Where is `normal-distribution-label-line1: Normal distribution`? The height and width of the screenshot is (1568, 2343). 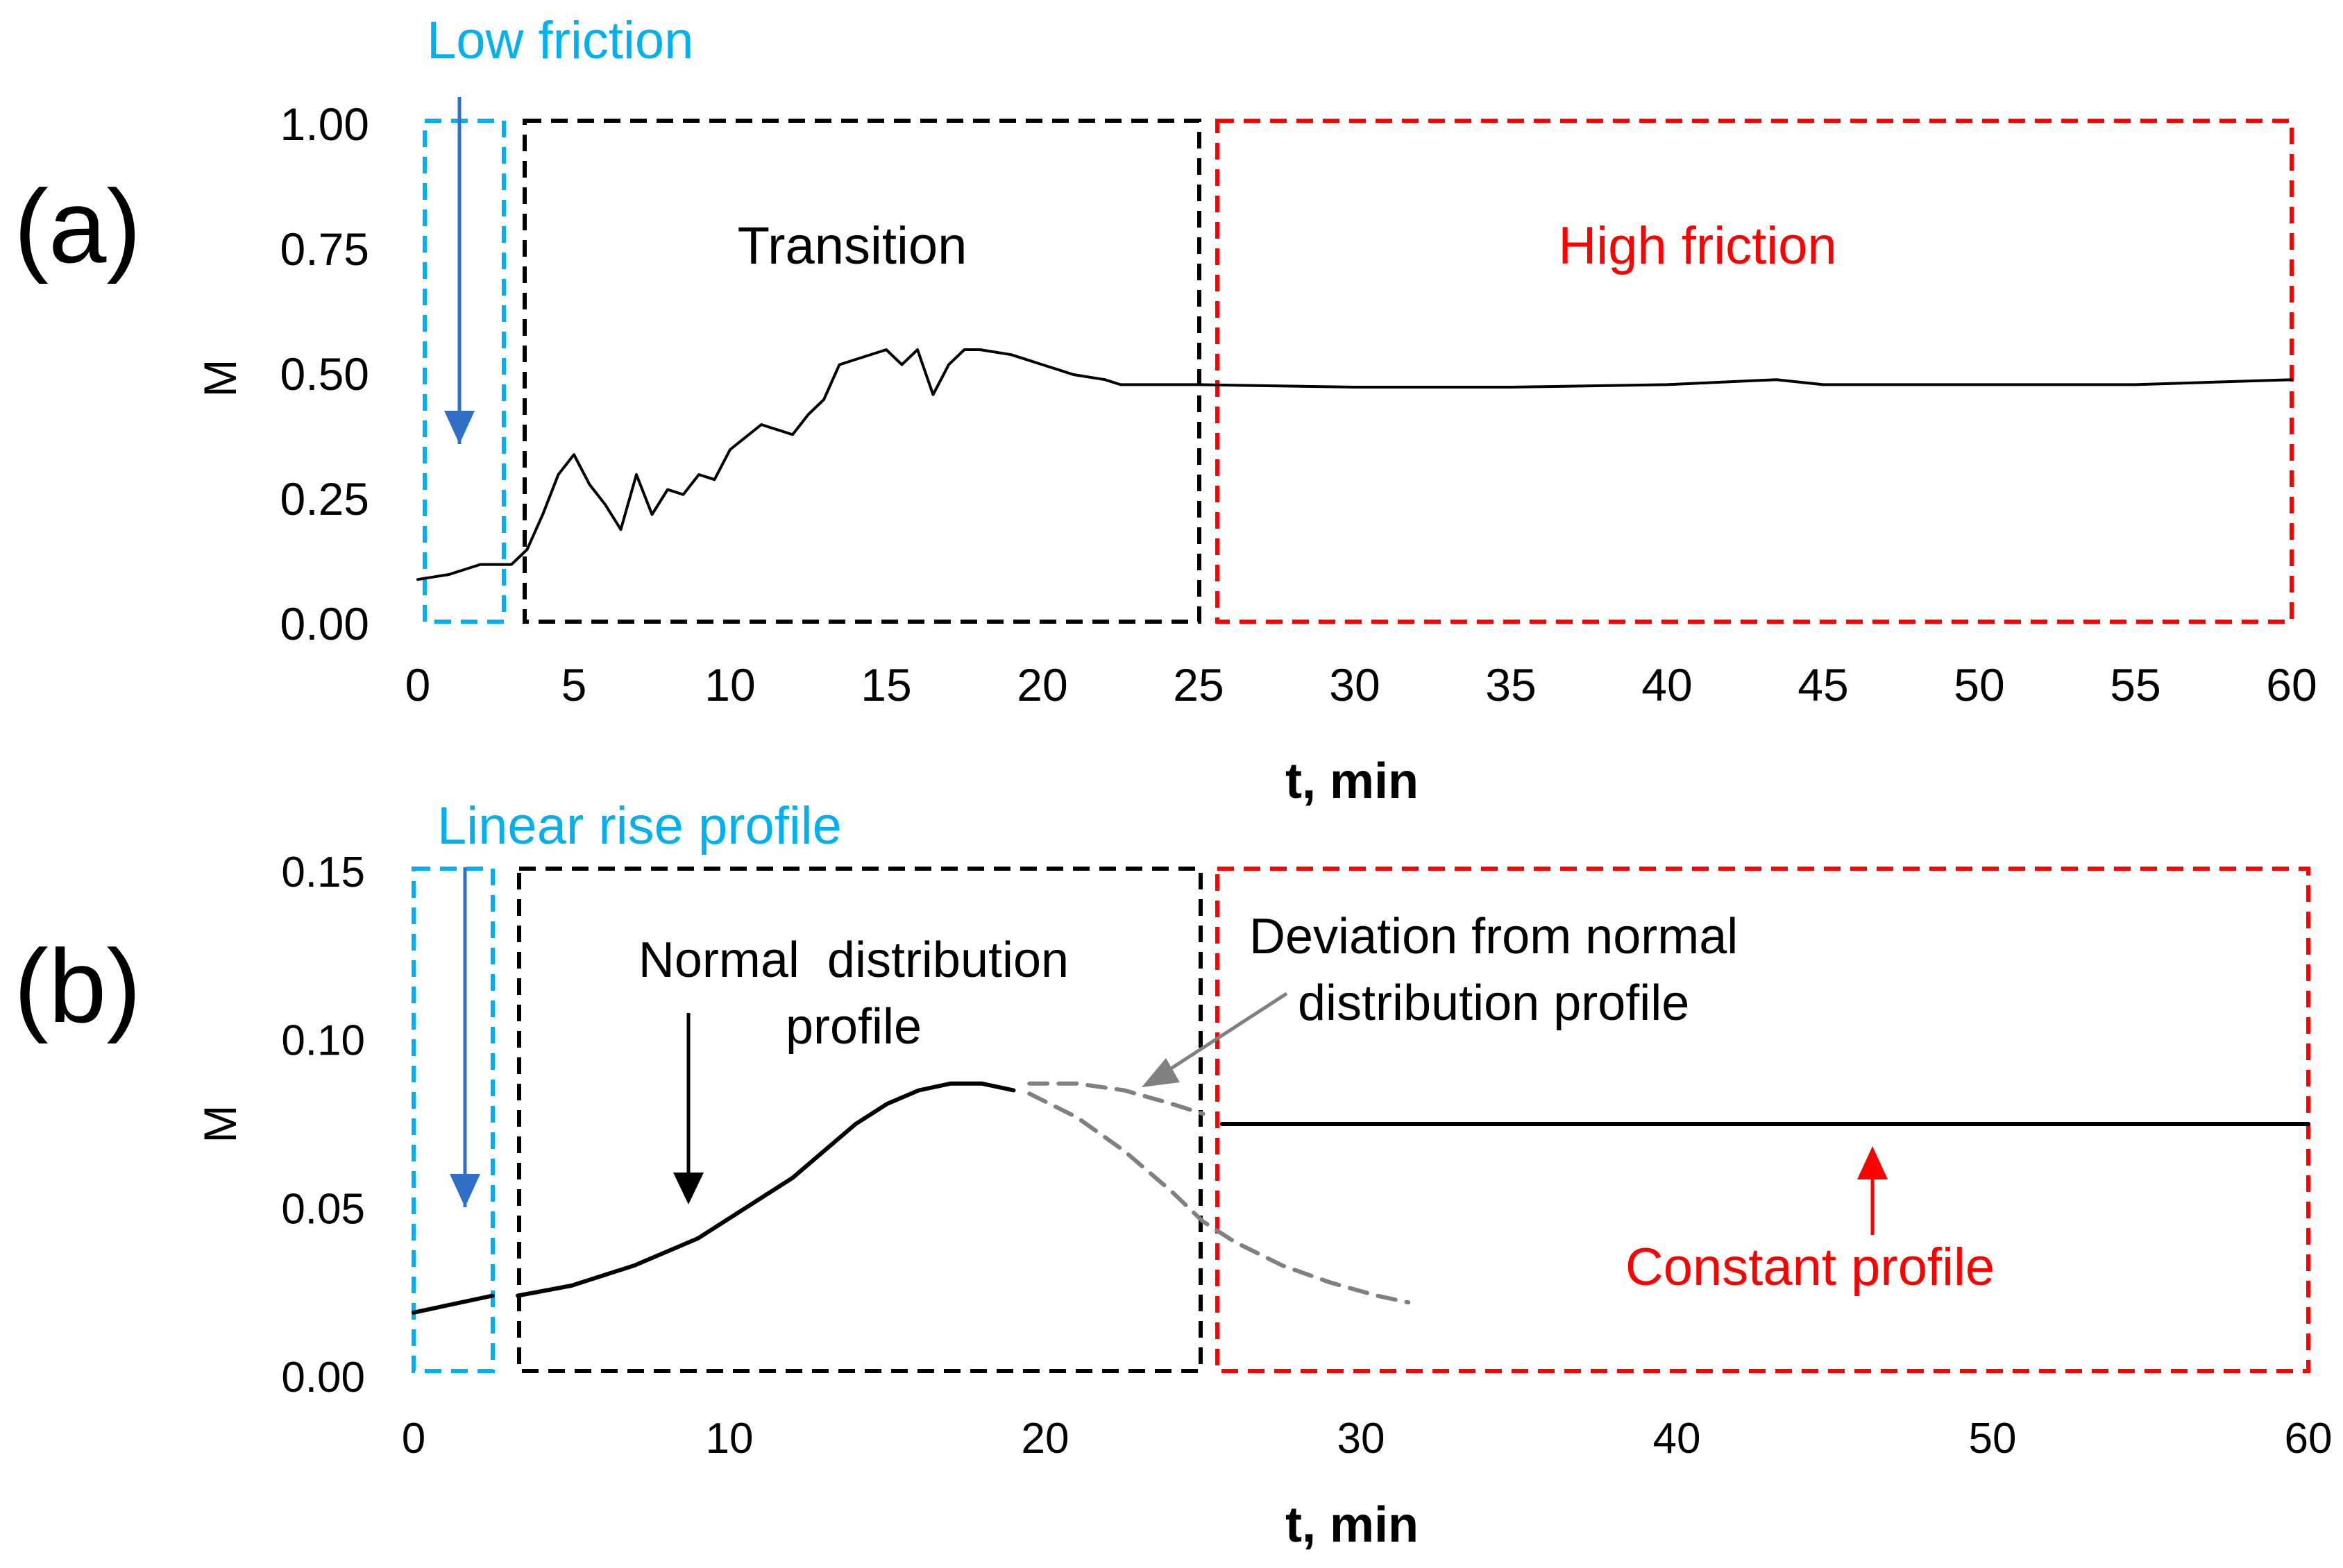
normal-distribution-label-line1: Normal distribution is located at coordinates (853, 960).